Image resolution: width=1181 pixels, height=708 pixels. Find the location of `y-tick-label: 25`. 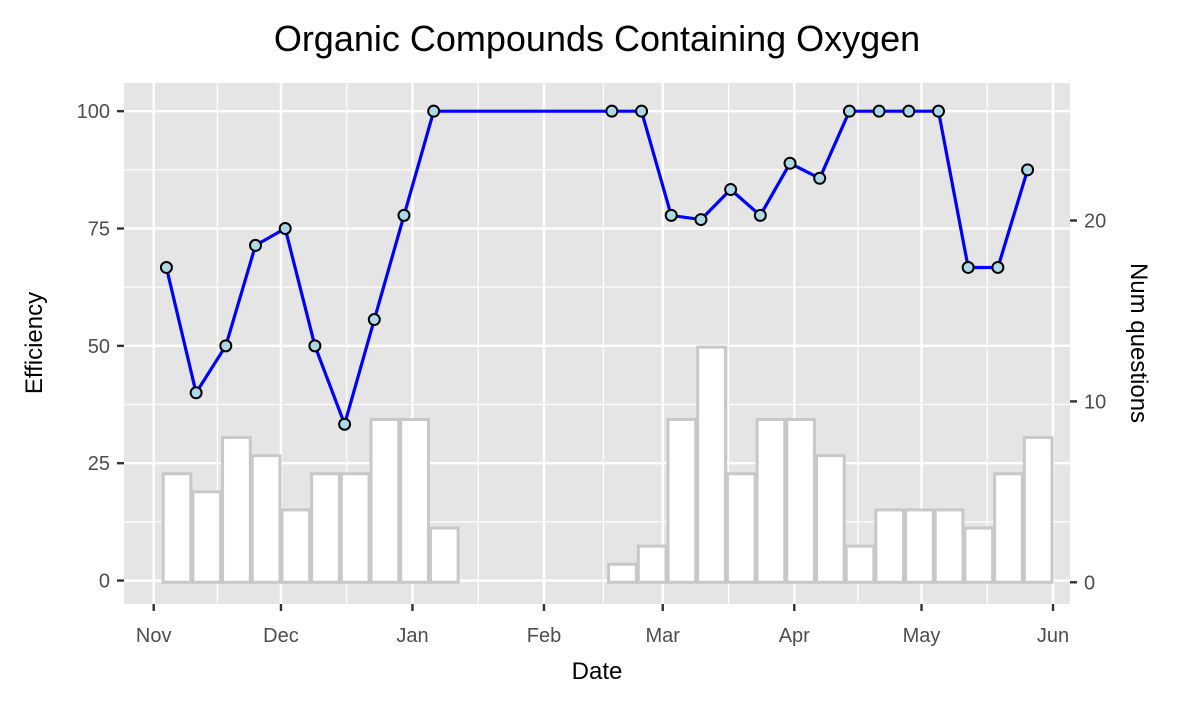

y-tick-label: 25 is located at coordinates (99, 464).